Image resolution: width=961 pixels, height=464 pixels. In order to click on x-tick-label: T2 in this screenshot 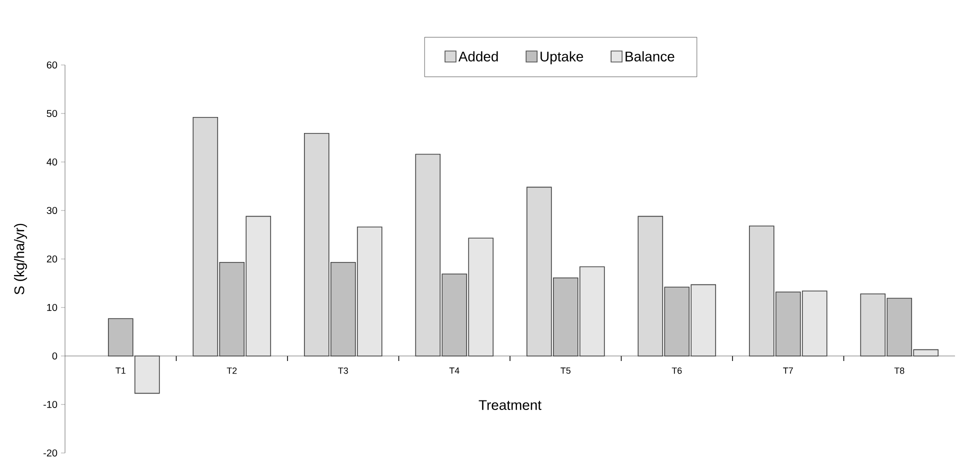, I will do `click(231, 371)`.